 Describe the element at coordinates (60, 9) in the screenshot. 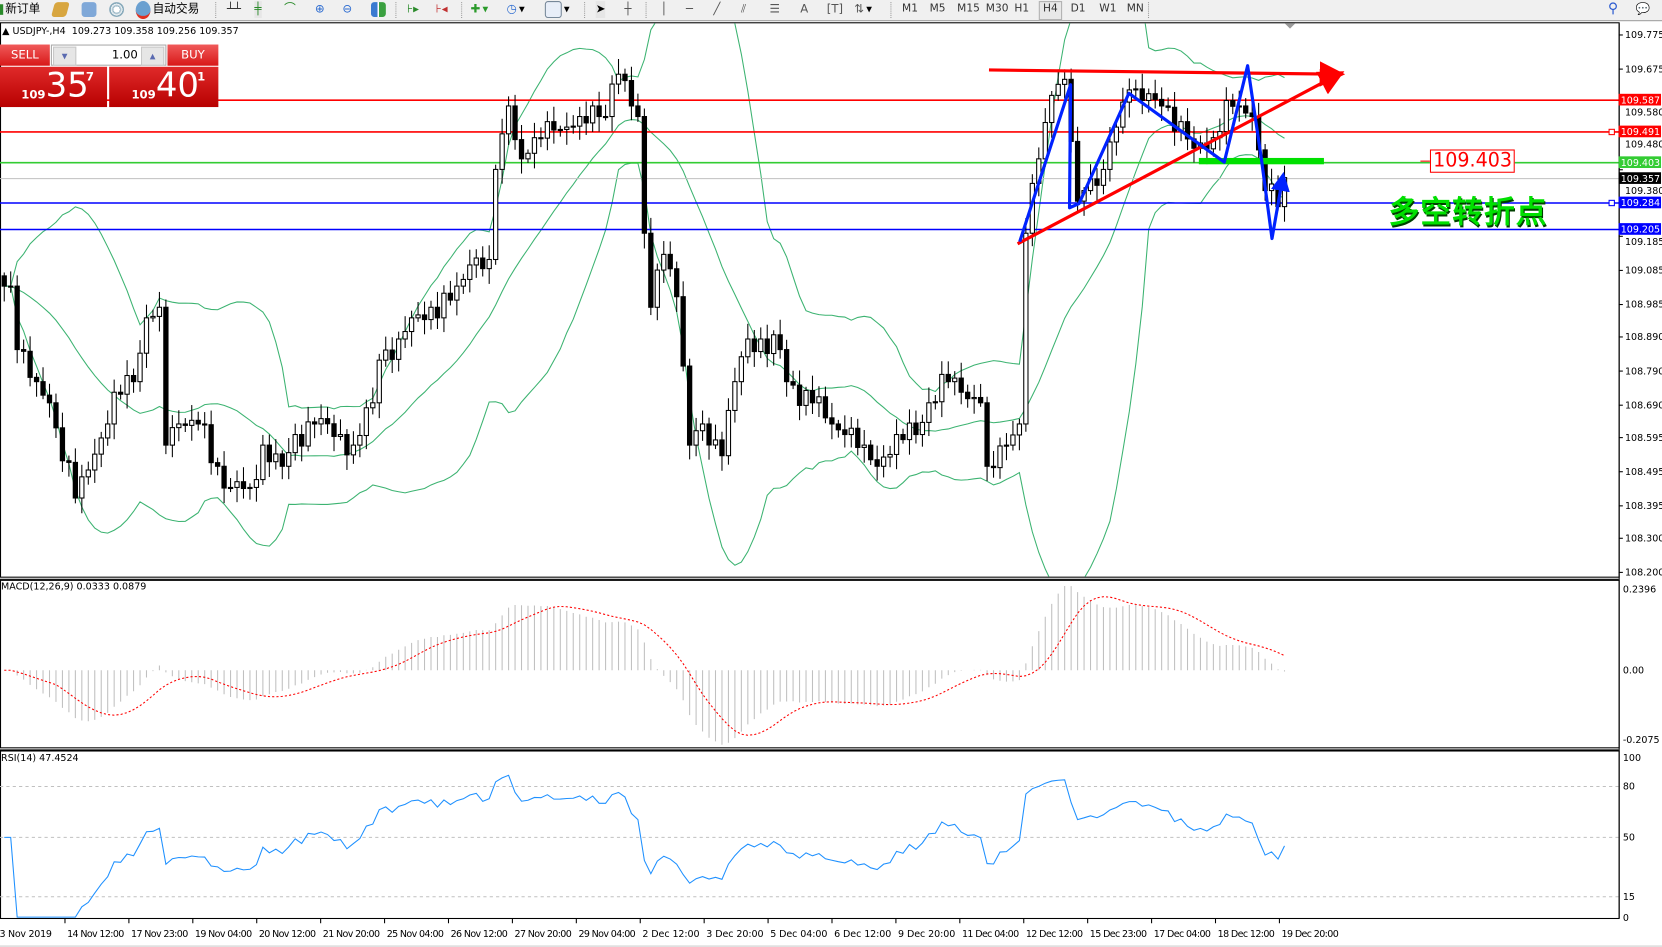

I see `market-watch-button` at that location.